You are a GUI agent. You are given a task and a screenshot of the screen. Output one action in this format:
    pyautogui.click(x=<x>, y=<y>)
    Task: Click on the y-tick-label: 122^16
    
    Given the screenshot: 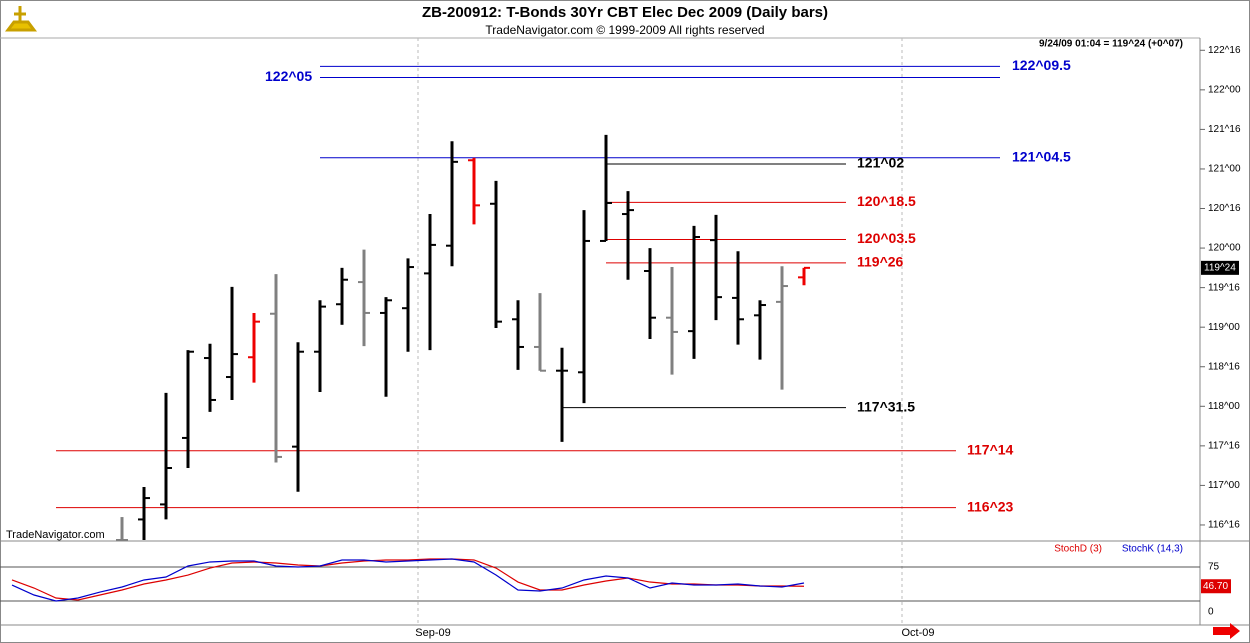 What is the action you would take?
    pyautogui.click(x=1224, y=50)
    